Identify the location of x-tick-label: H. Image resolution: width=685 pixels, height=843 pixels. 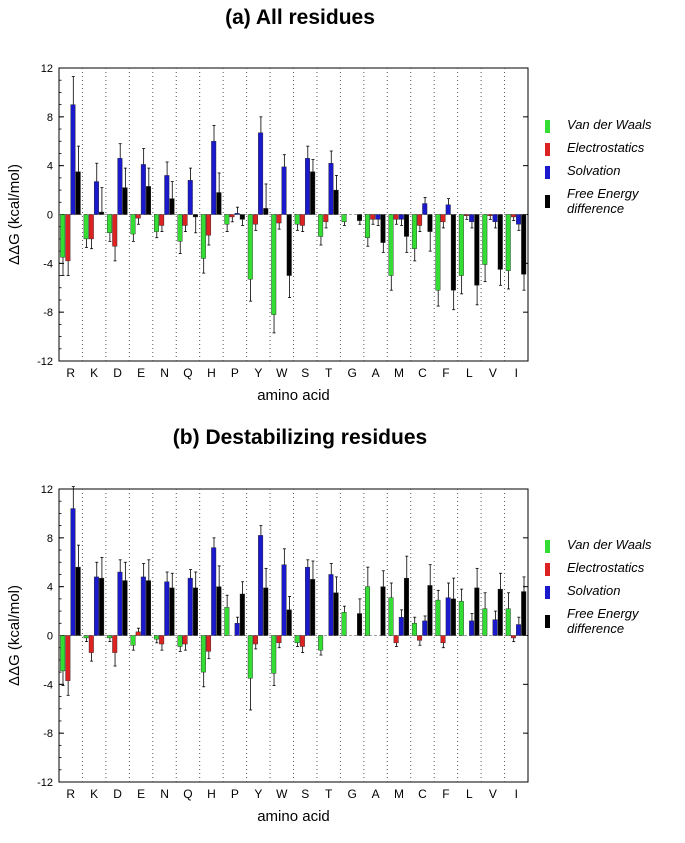
(211, 794).